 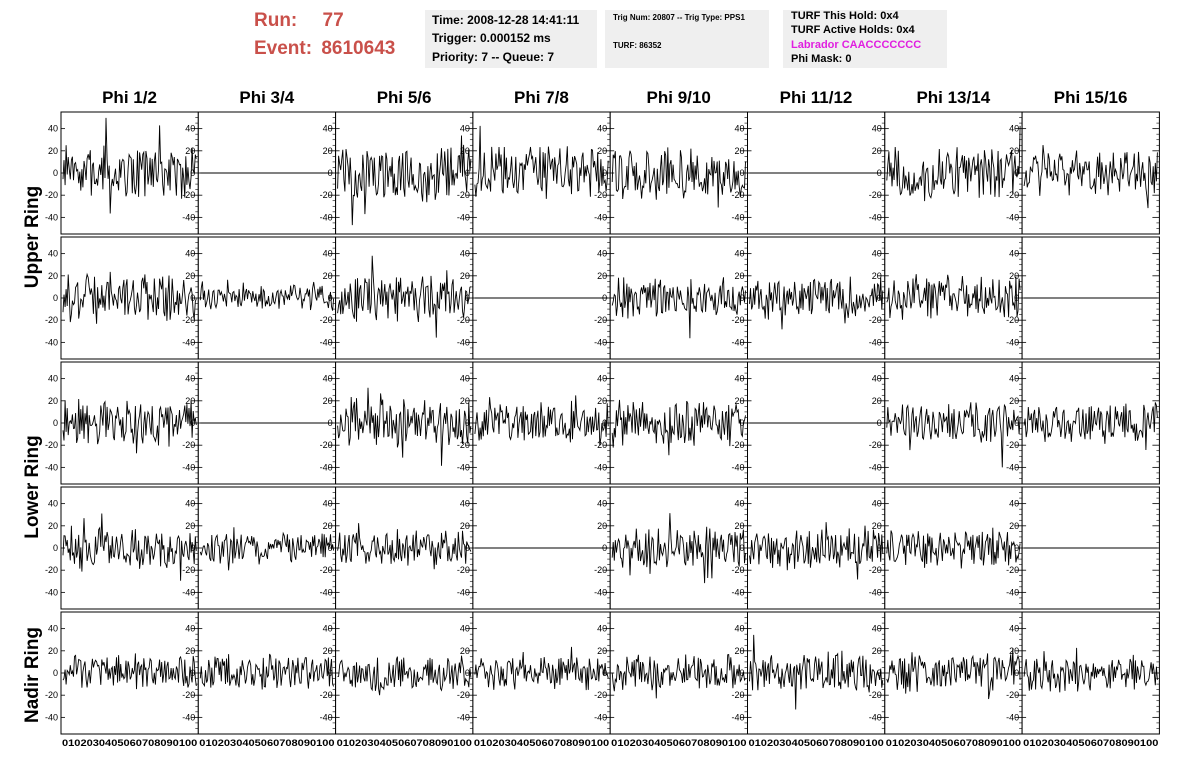 What do you see at coordinates (678, 97) in the screenshot?
I see `column-label: Phi 9/10` at bounding box center [678, 97].